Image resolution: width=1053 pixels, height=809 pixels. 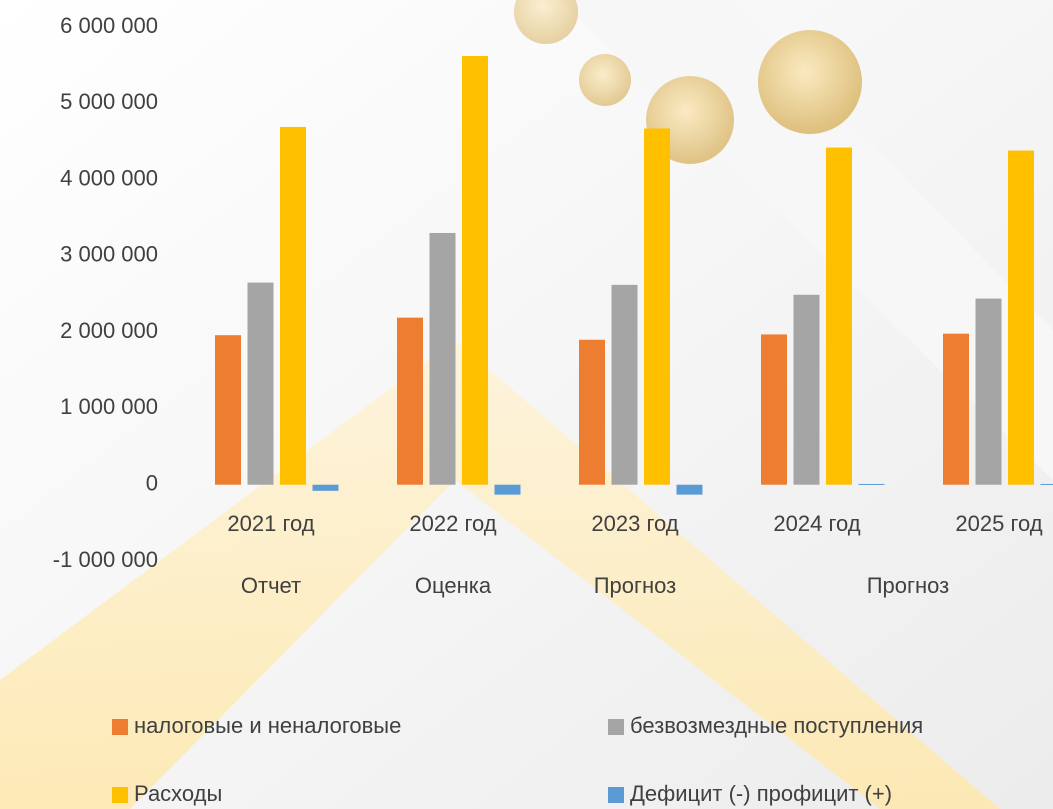 What do you see at coordinates (452, 523) in the screenshot?
I see `x-tick-label: 2022 год` at bounding box center [452, 523].